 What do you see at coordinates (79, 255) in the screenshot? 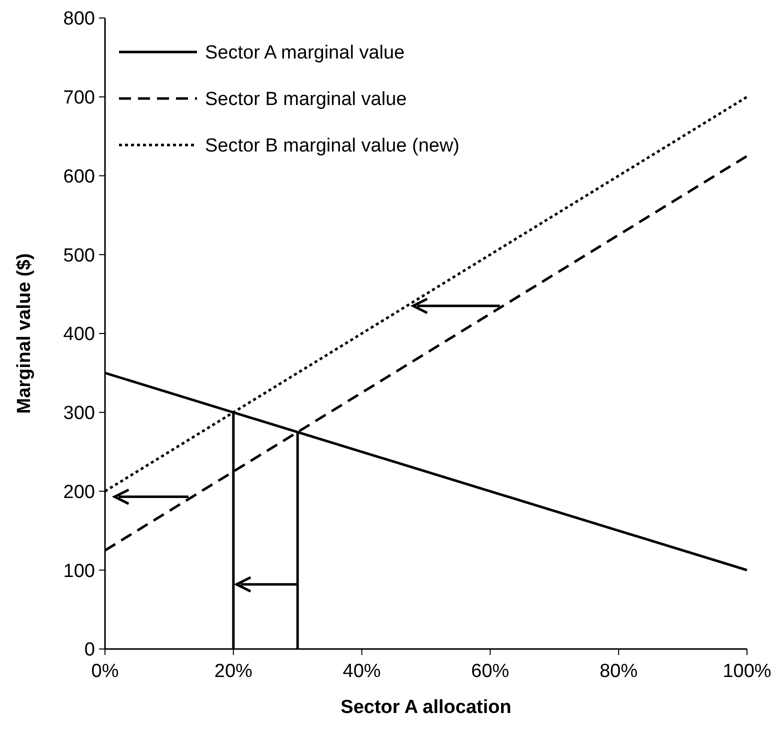
I see `y-tick-label: 500` at bounding box center [79, 255].